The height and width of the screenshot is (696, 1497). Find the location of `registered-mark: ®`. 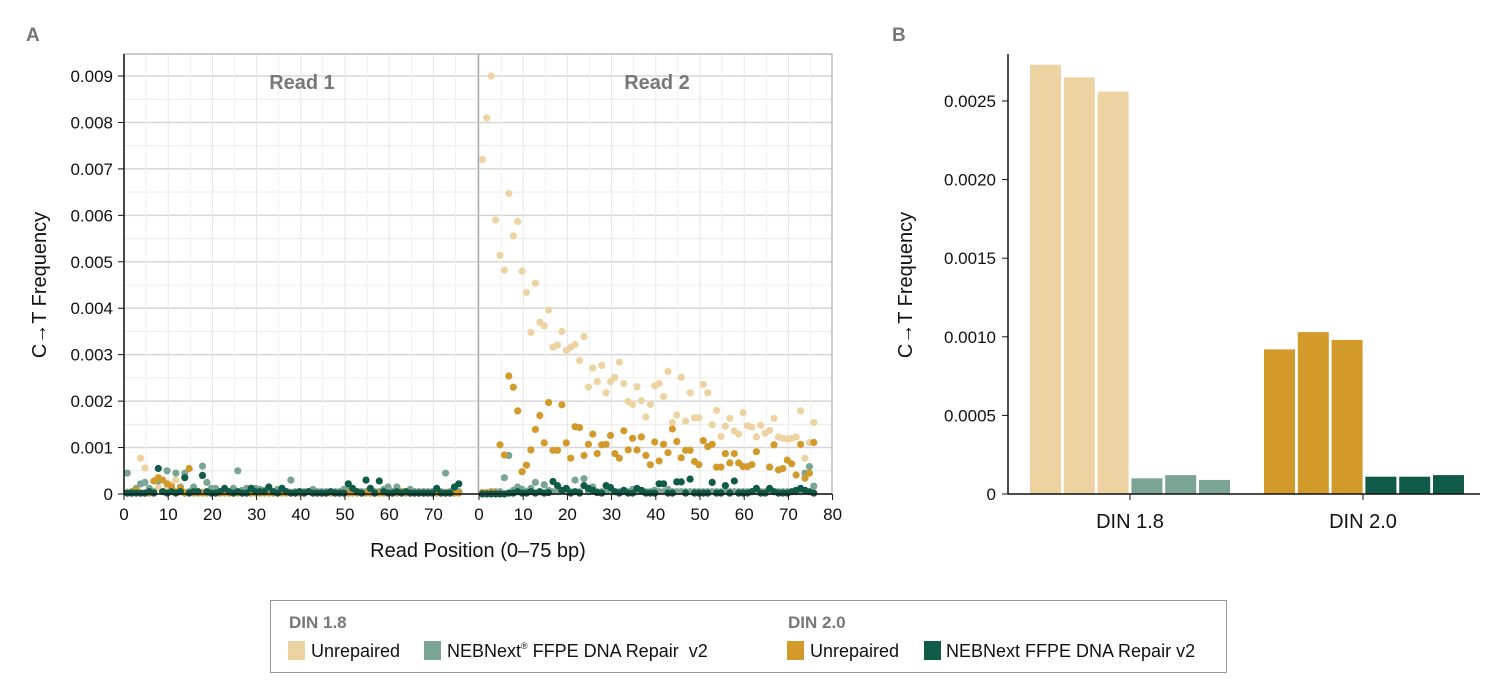

registered-mark: ® is located at coordinates (524, 646).